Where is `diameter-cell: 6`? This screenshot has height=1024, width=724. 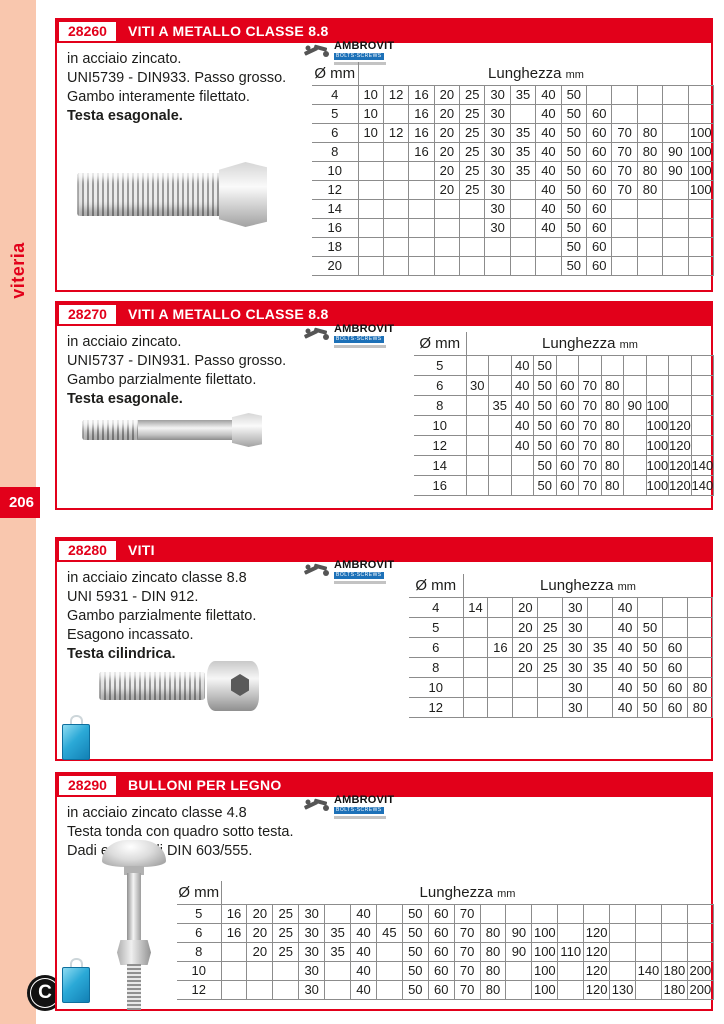
diameter-cell: 6 is located at coordinates (436, 647).